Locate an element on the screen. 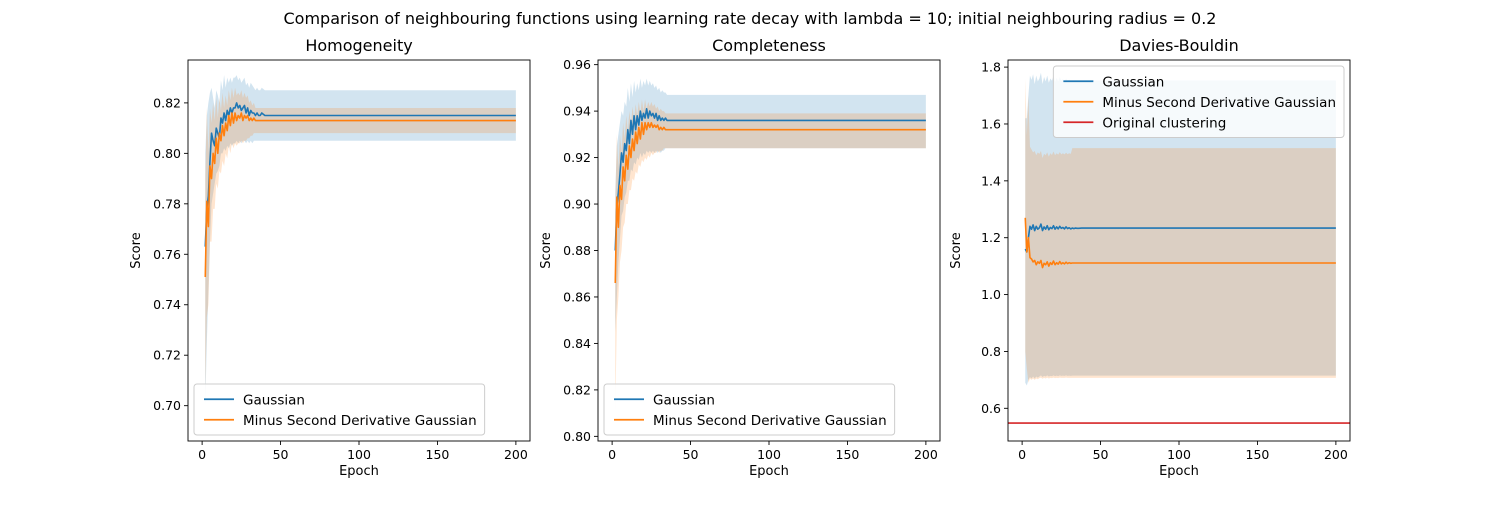  panel-title: Completeness is located at coordinates (769, 45).